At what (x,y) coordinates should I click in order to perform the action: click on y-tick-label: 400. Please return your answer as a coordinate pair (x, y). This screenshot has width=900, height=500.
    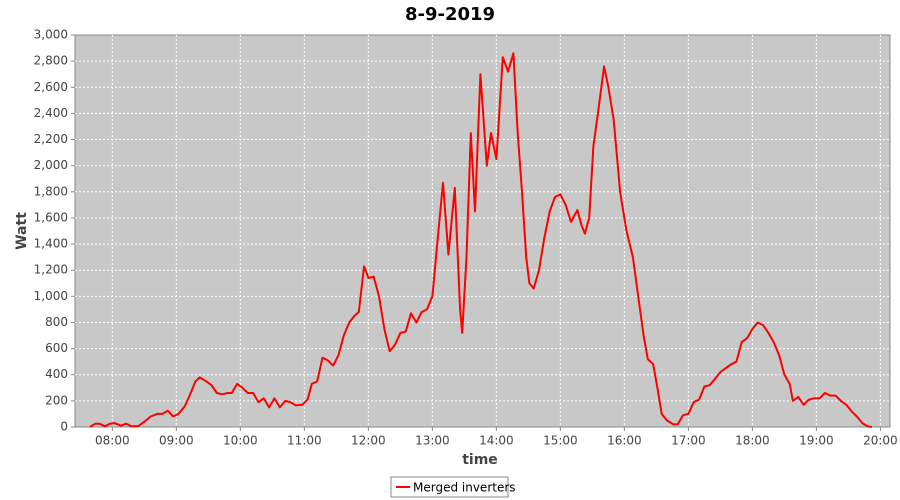
    Looking at the image, I should click on (56, 374).